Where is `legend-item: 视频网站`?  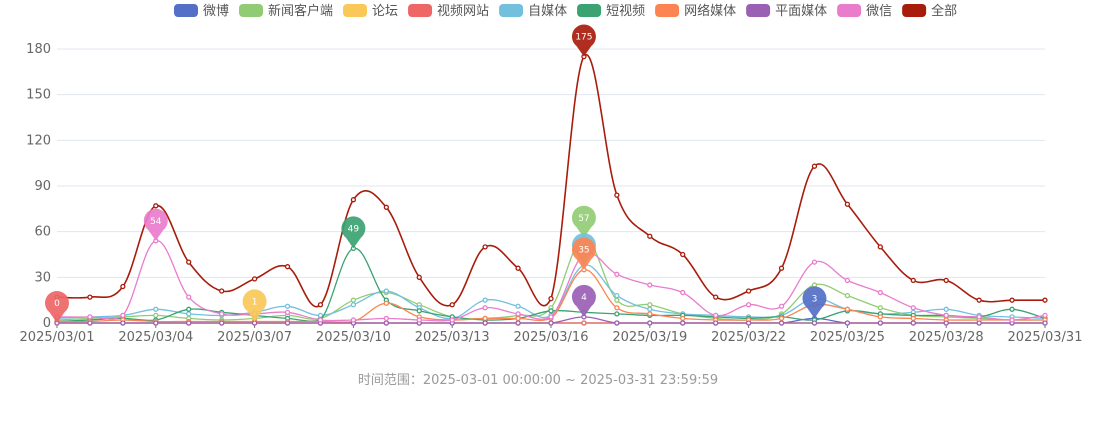 legend-item: 视频网站 is located at coordinates (448, 11).